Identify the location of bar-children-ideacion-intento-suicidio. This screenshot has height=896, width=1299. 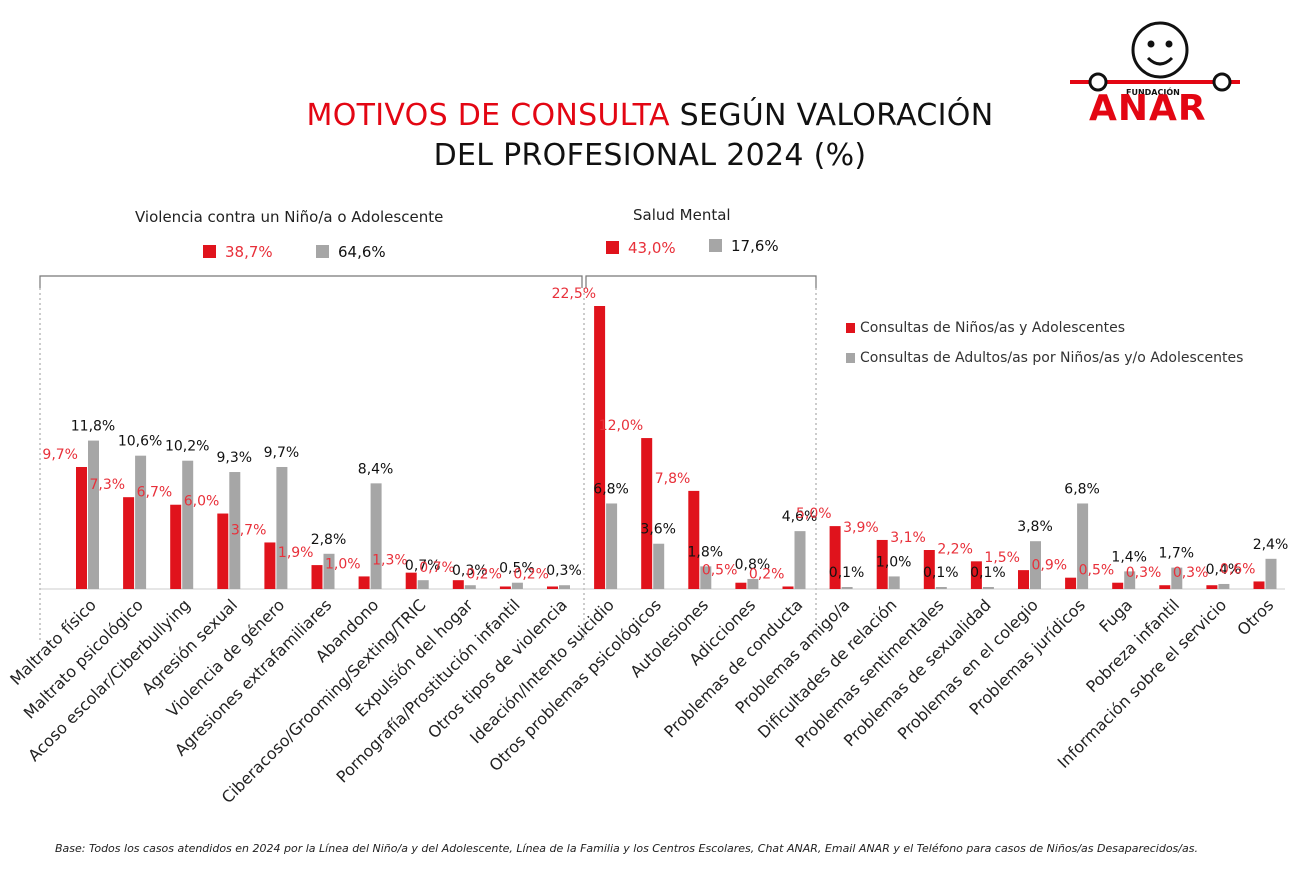
(600, 447).